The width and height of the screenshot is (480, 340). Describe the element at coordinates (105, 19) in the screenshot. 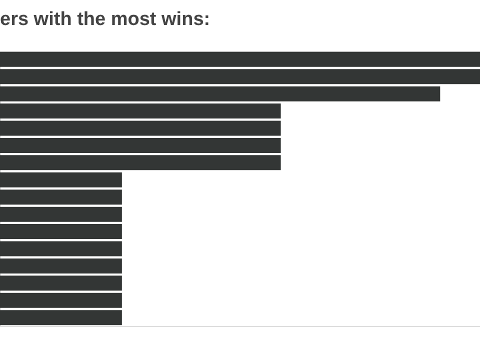

I see `chart-title: ers with the most wins:` at that location.